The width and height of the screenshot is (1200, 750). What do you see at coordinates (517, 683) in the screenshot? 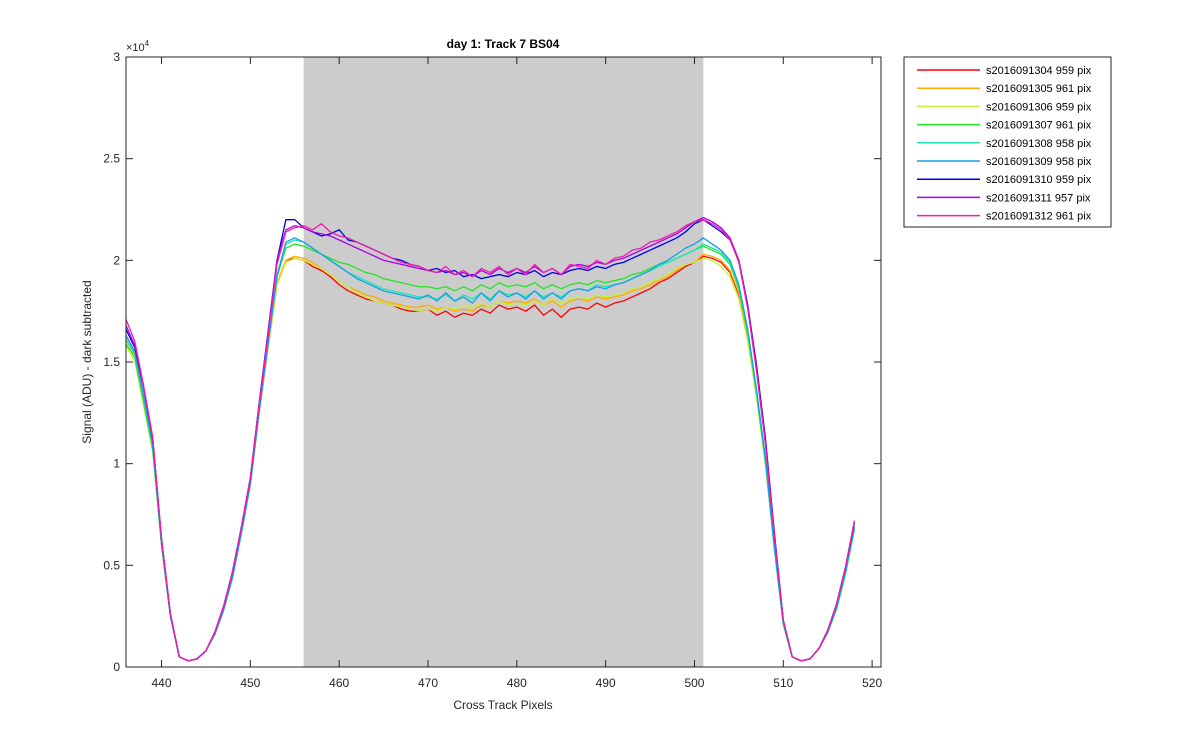
I see `x-tick-label: 480` at bounding box center [517, 683].